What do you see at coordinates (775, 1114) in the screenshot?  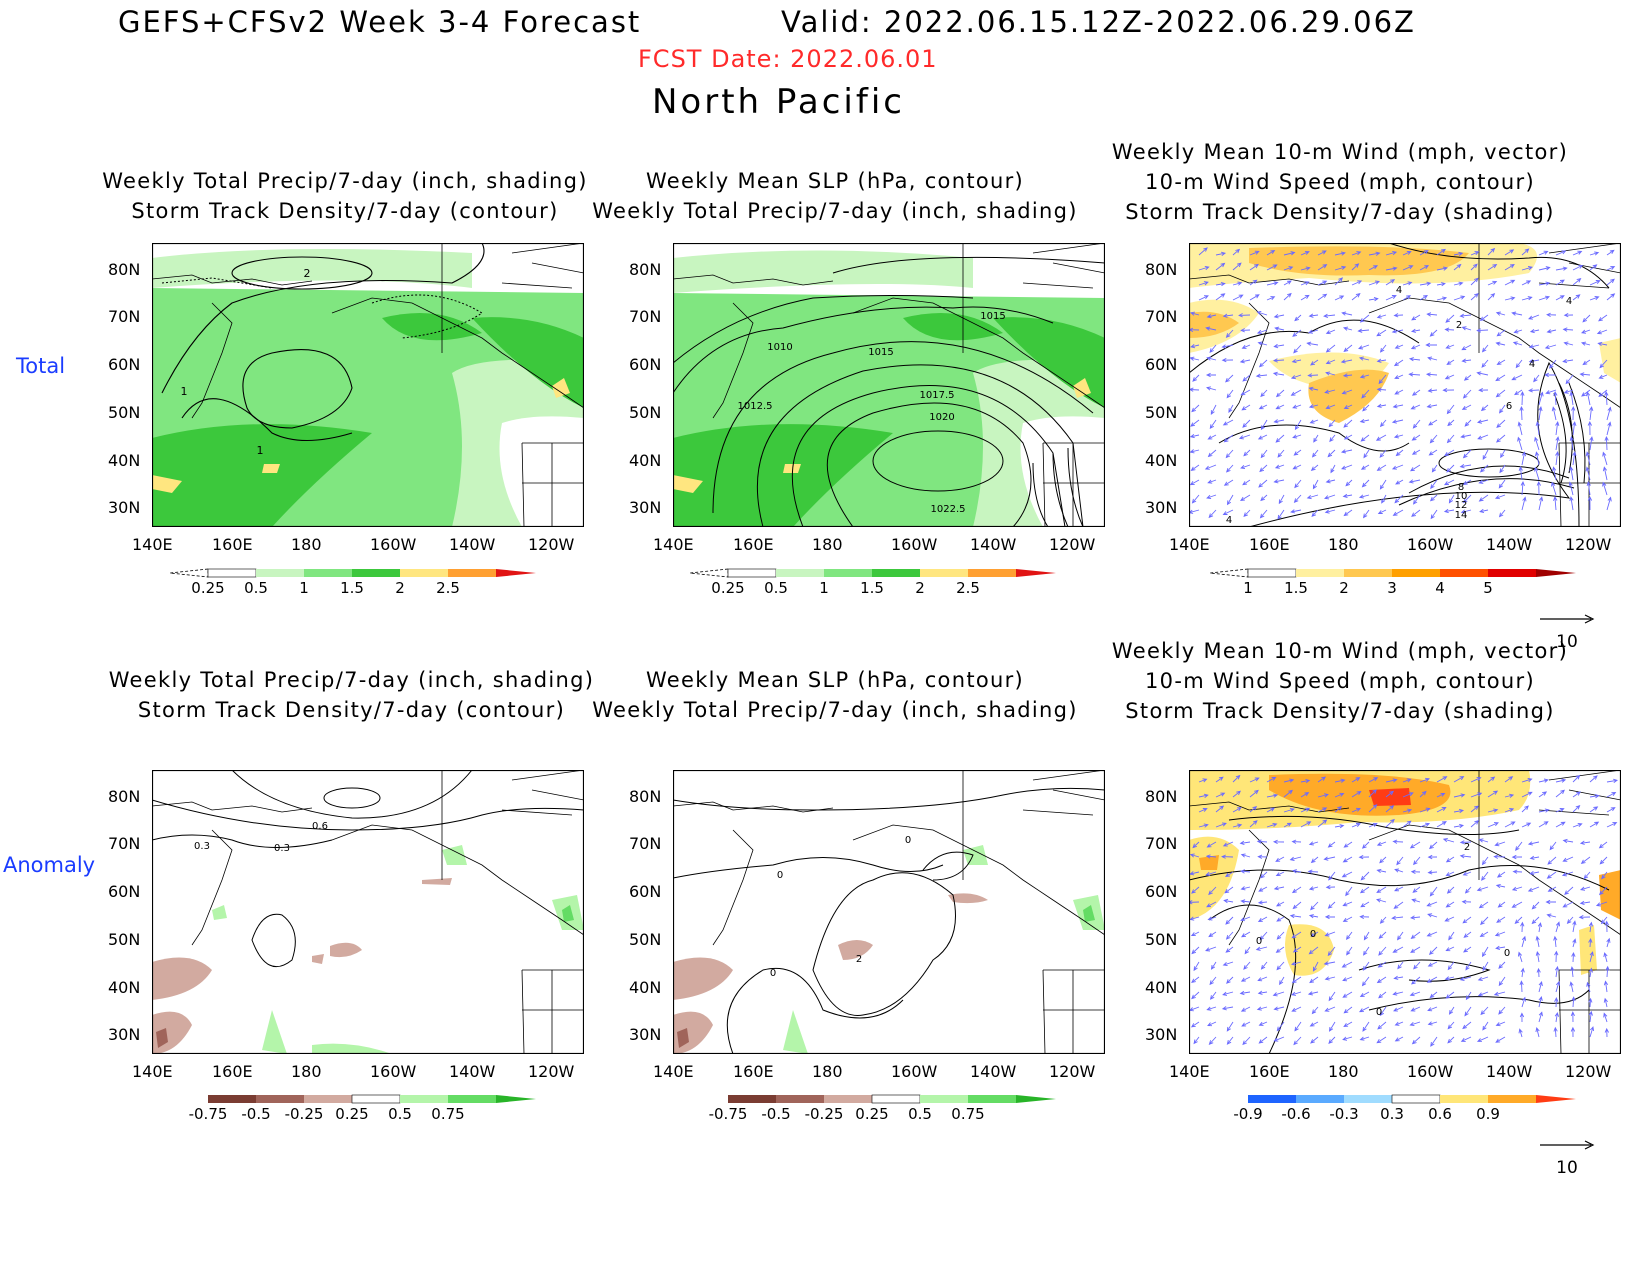 I see `colorbar-tick-label: -0.5` at bounding box center [775, 1114].